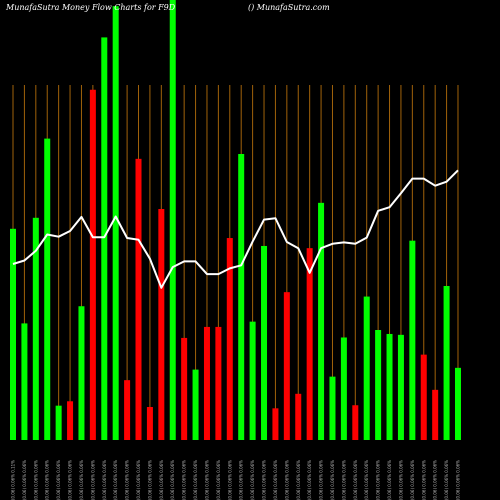 The height and width of the screenshot is (500, 500). What do you see at coordinates (90, 7) in the screenshot?
I see `chart-title: MunafaSutra Money Flow Charts for F9D` at bounding box center [90, 7].